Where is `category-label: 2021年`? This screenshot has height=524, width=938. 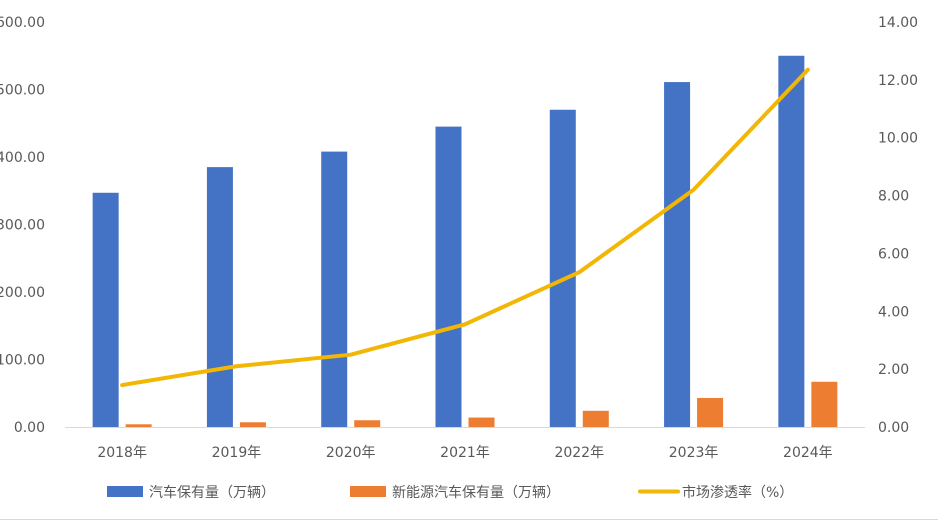
category-label: 2021年 is located at coordinates (465, 453).